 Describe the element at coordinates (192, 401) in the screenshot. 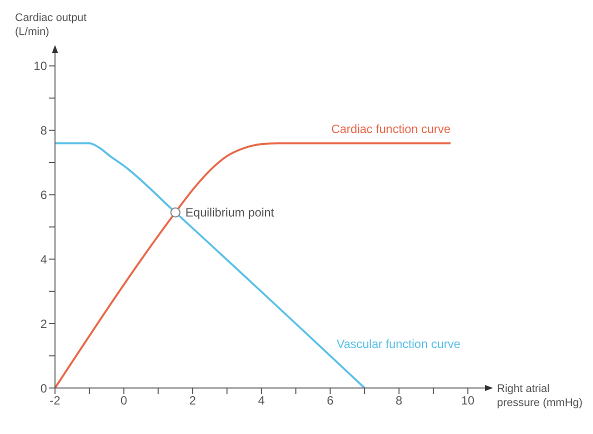

I see `x-tick-label: 2` at that location.